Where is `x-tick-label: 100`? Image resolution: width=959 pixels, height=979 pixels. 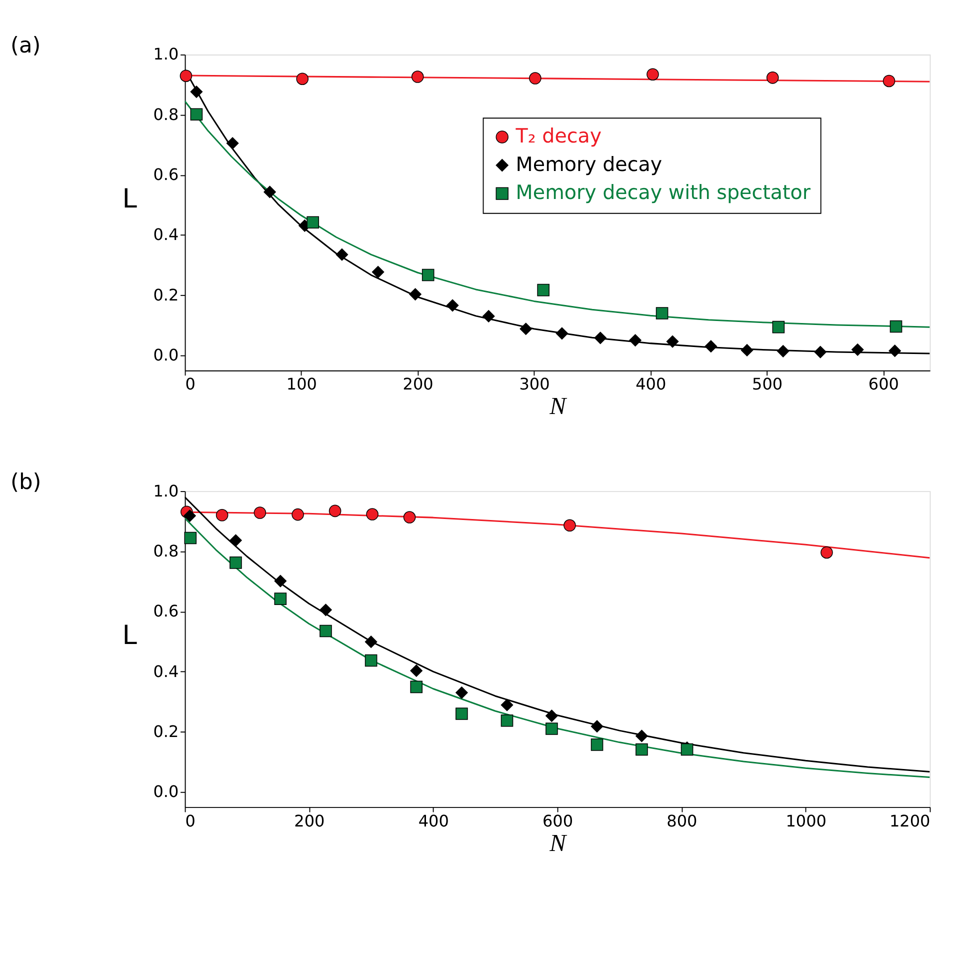
x-tick-label: 100 is located at coordinates (301, 384).